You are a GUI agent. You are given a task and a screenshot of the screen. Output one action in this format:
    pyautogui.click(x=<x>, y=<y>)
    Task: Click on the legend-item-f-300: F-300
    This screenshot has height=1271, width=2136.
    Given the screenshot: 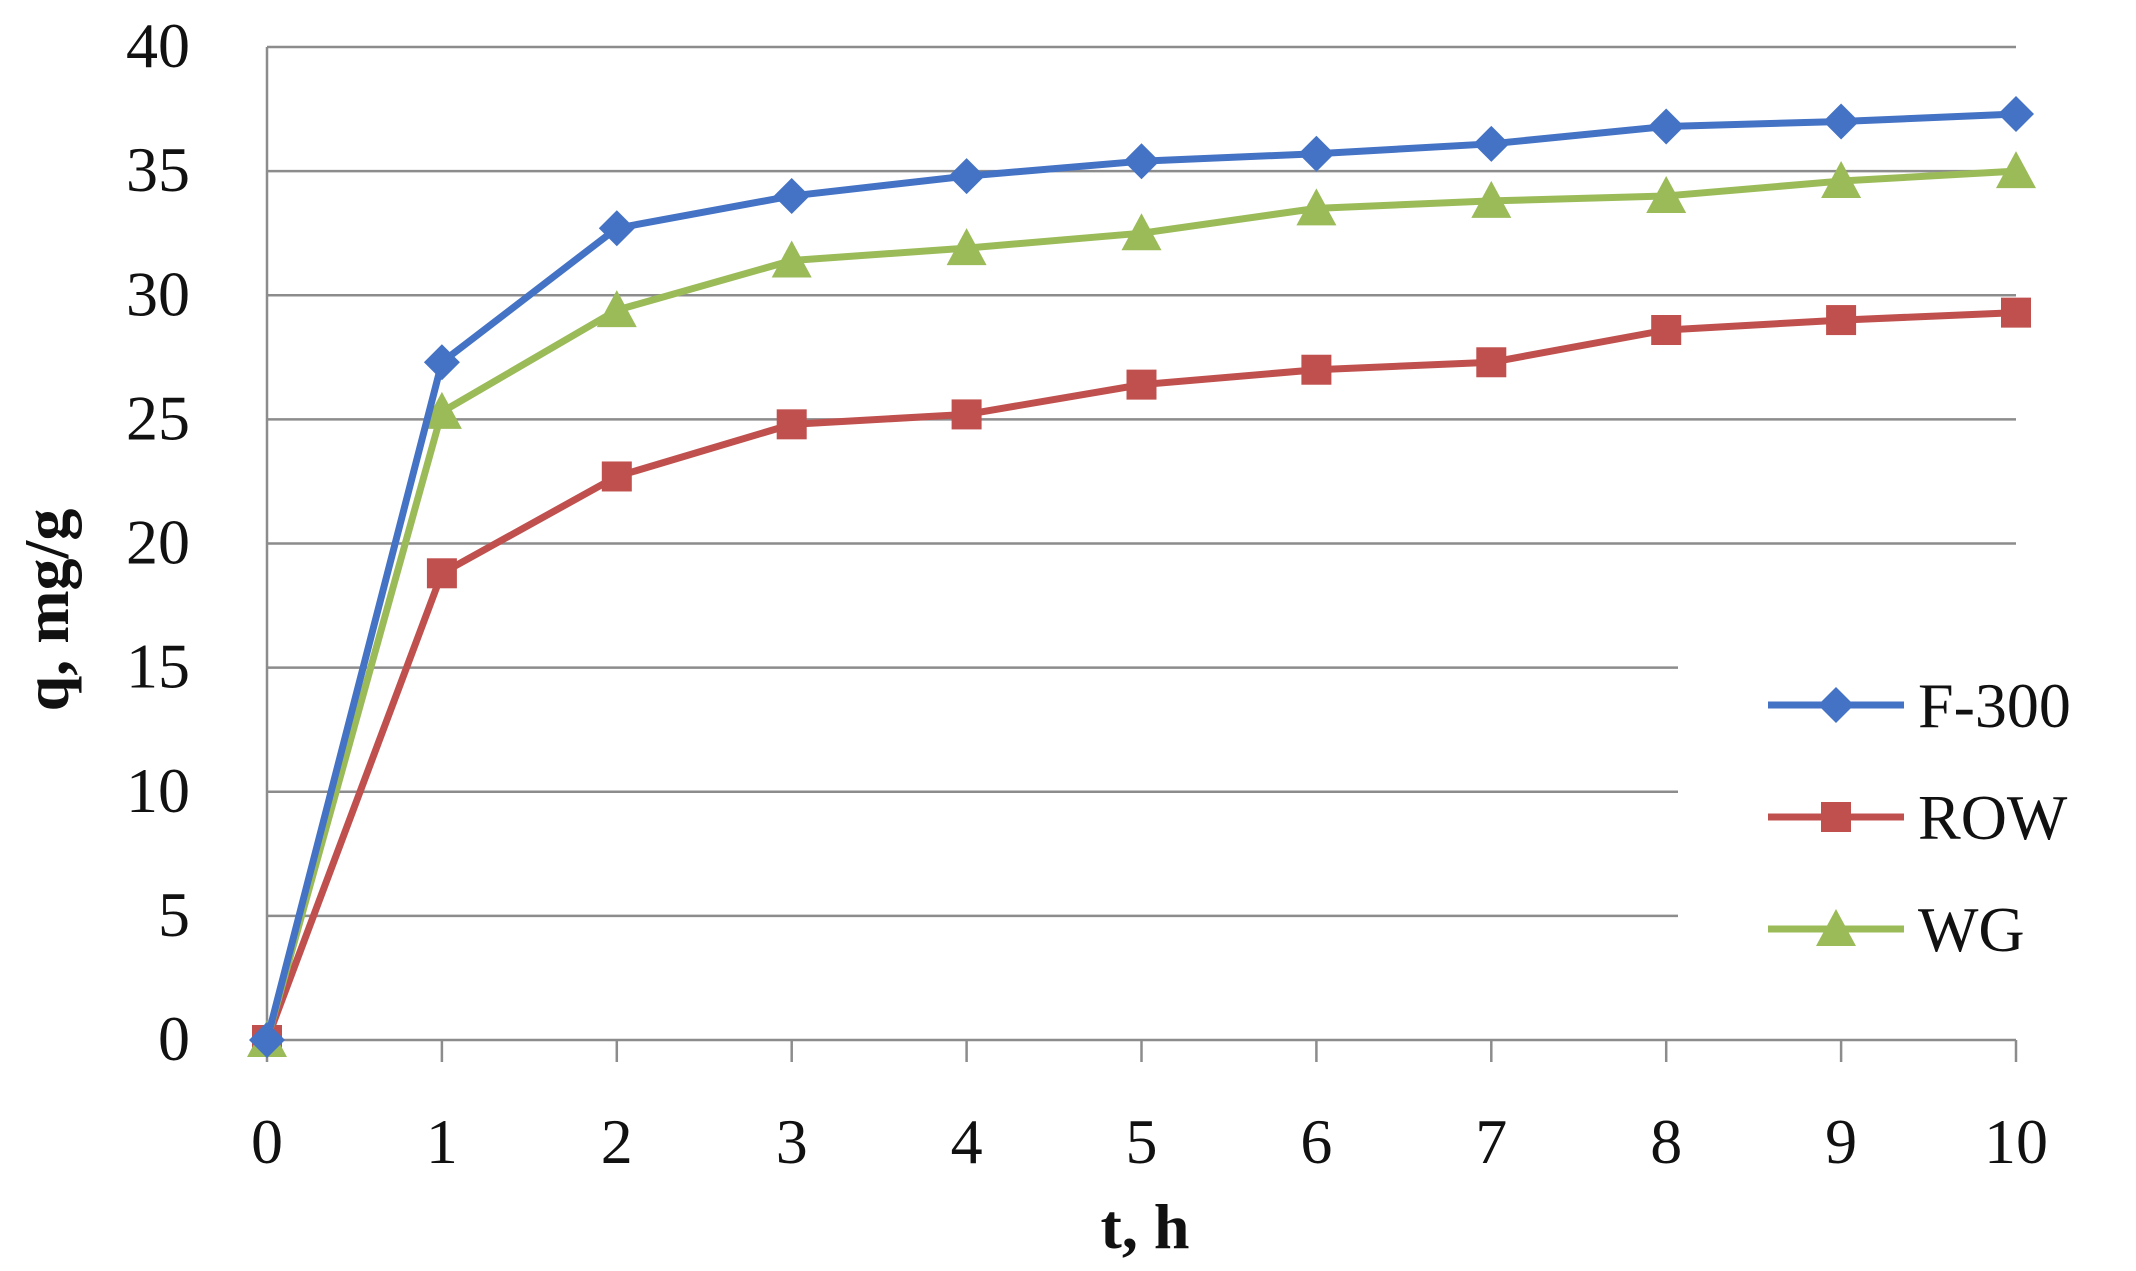 What is the action you would take?
    pyautogui.click(x=1919, y=705)
    